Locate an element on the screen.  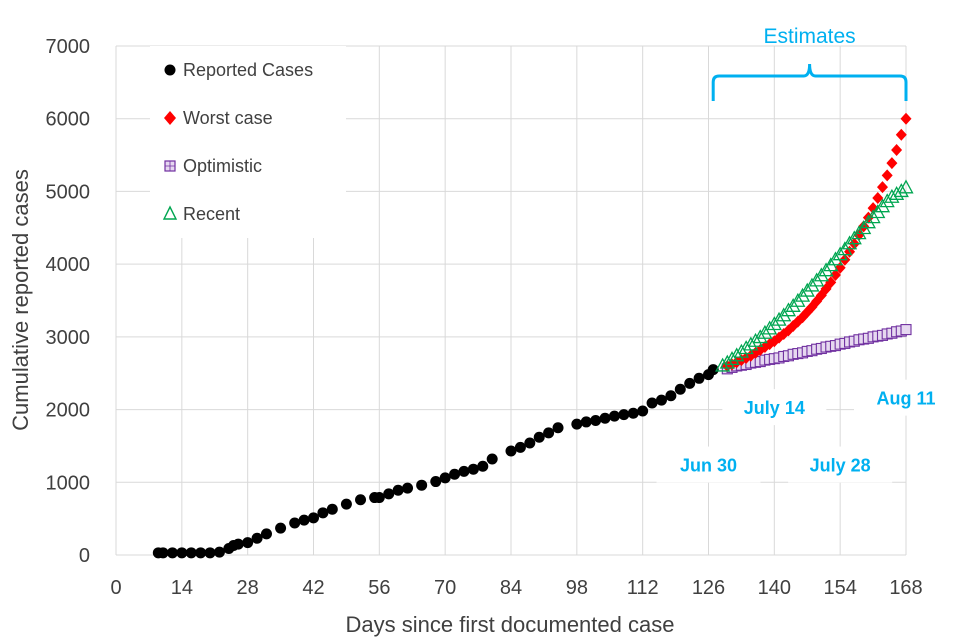
legend-label-recent: Recent is located at coordinates (211, 214).